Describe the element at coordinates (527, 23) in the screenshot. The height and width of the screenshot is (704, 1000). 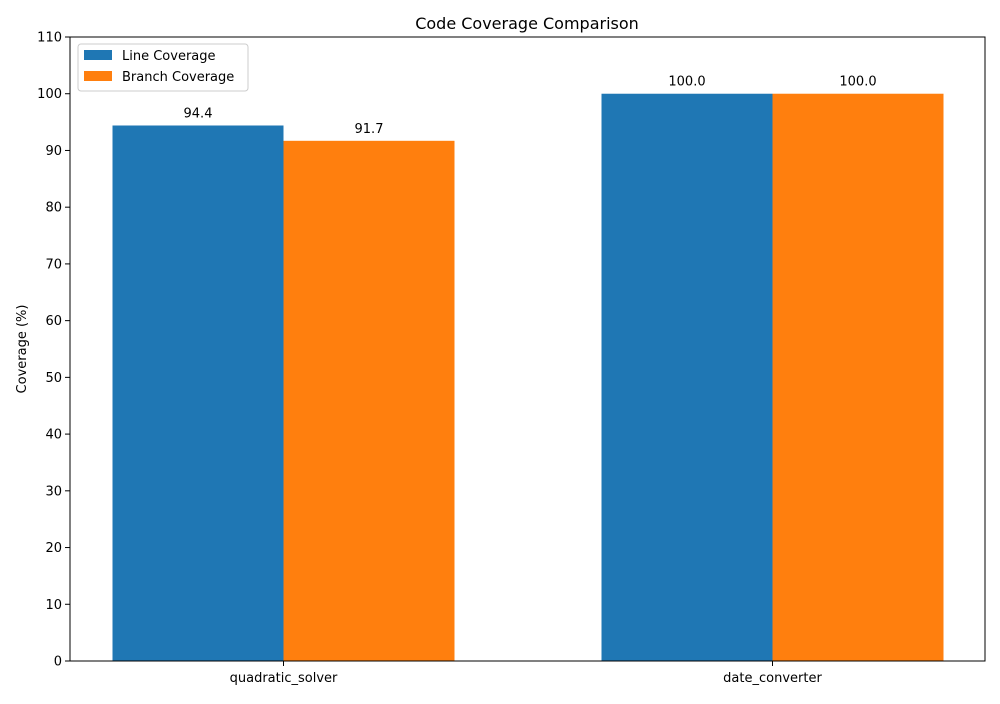
I see `chart-title: Code Coverage Comparison` at that location.